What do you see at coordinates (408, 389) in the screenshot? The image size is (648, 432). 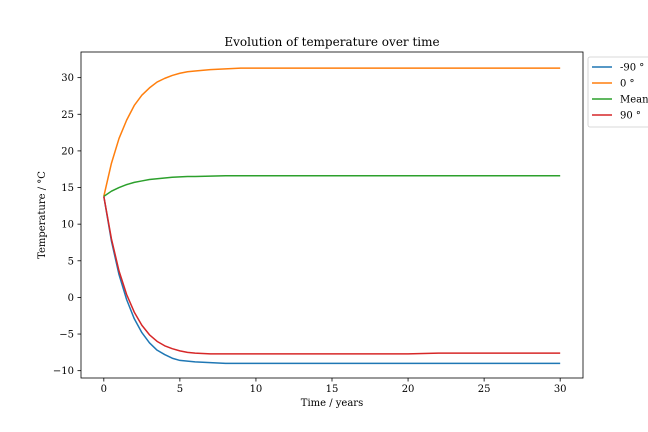 I see `x-tick-label: 20` at bounding box center [408, 389].